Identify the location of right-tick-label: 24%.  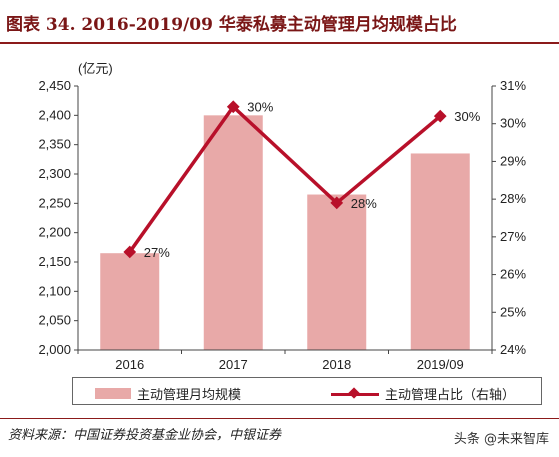
(513, 349).